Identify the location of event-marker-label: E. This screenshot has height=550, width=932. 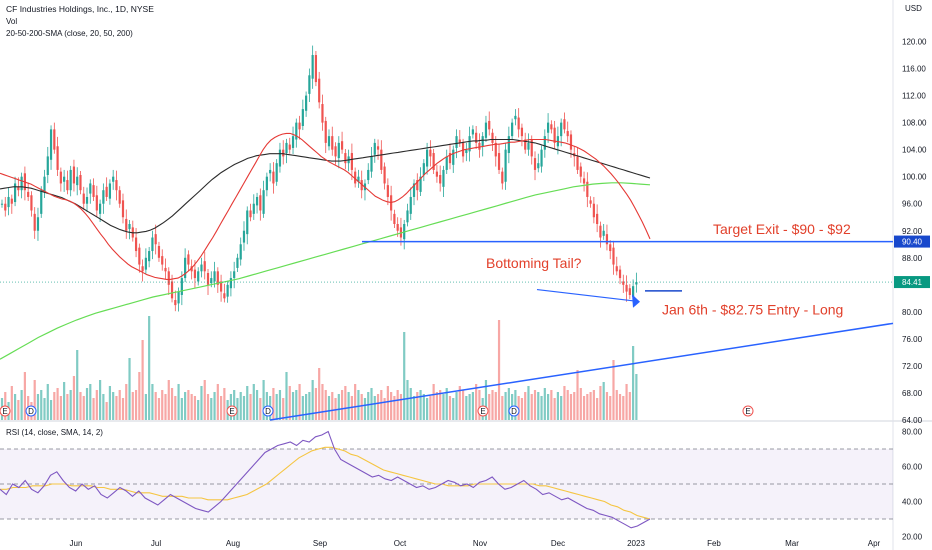
(4, 411).